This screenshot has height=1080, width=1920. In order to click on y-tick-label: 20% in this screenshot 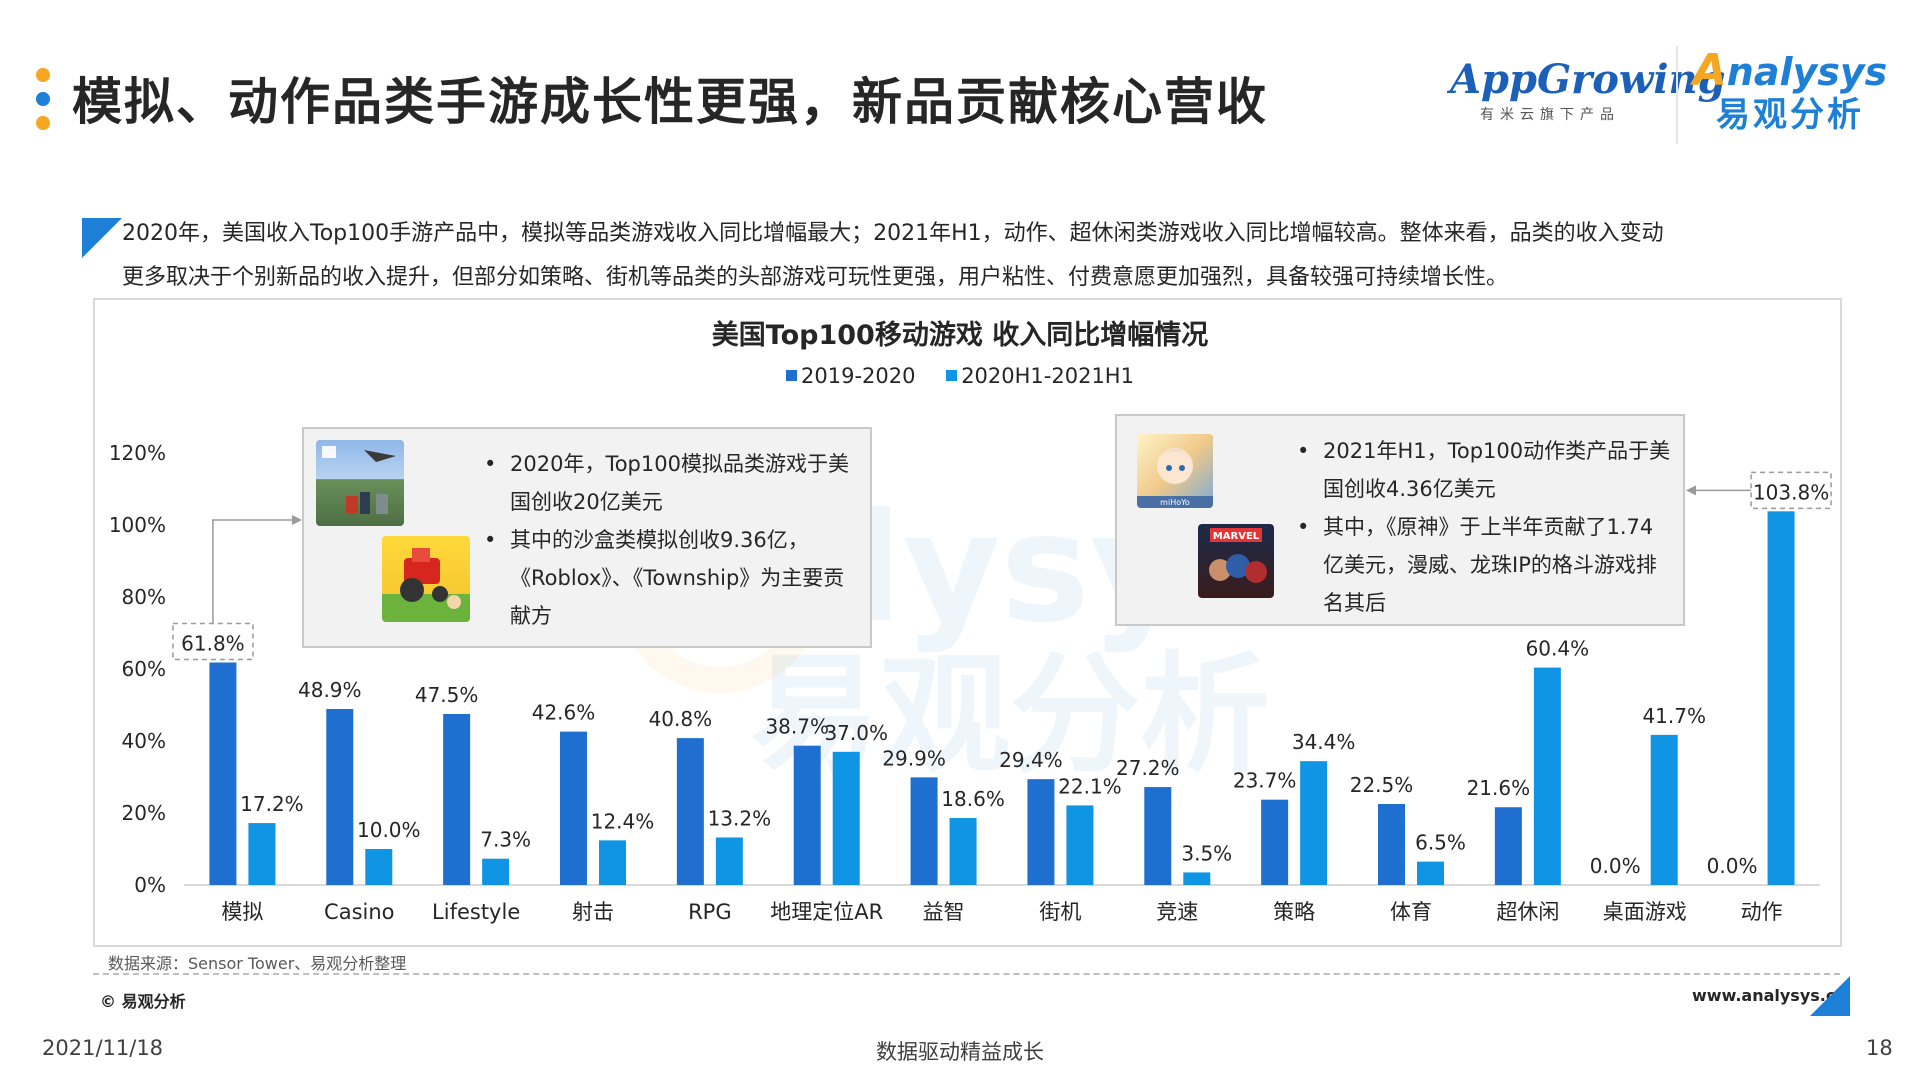, I will do `click(144, 813)`.